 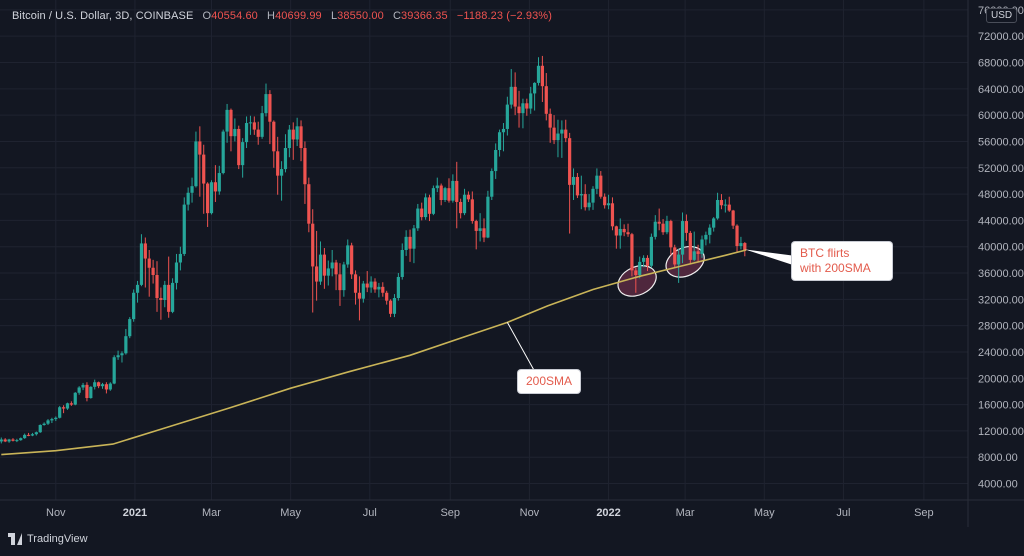 I want to click on low-label: L, so click(x=334, y=16).